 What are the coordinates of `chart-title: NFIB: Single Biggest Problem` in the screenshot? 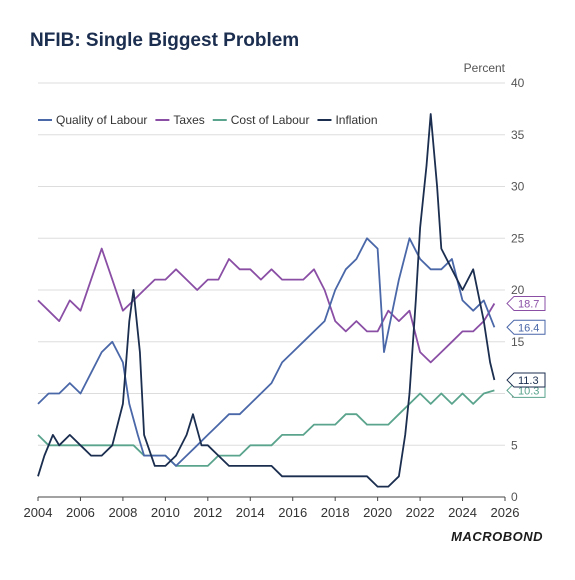 It's located at (165, 40).